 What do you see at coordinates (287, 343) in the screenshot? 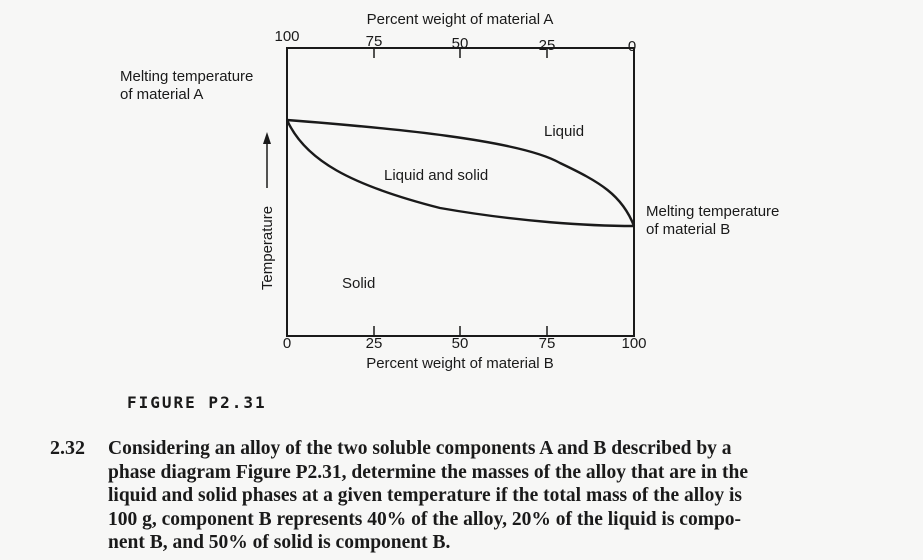
I see `bottom-tick-label-0: 0` at bounding box center [287, 343].